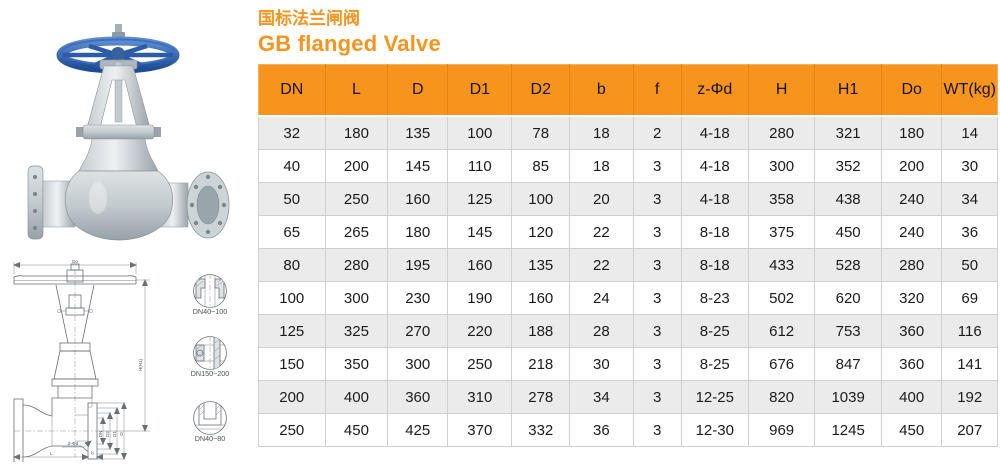 The image size is (1000, 467). I want to click on h-dimension-label: H(H1), so click(140, 364).